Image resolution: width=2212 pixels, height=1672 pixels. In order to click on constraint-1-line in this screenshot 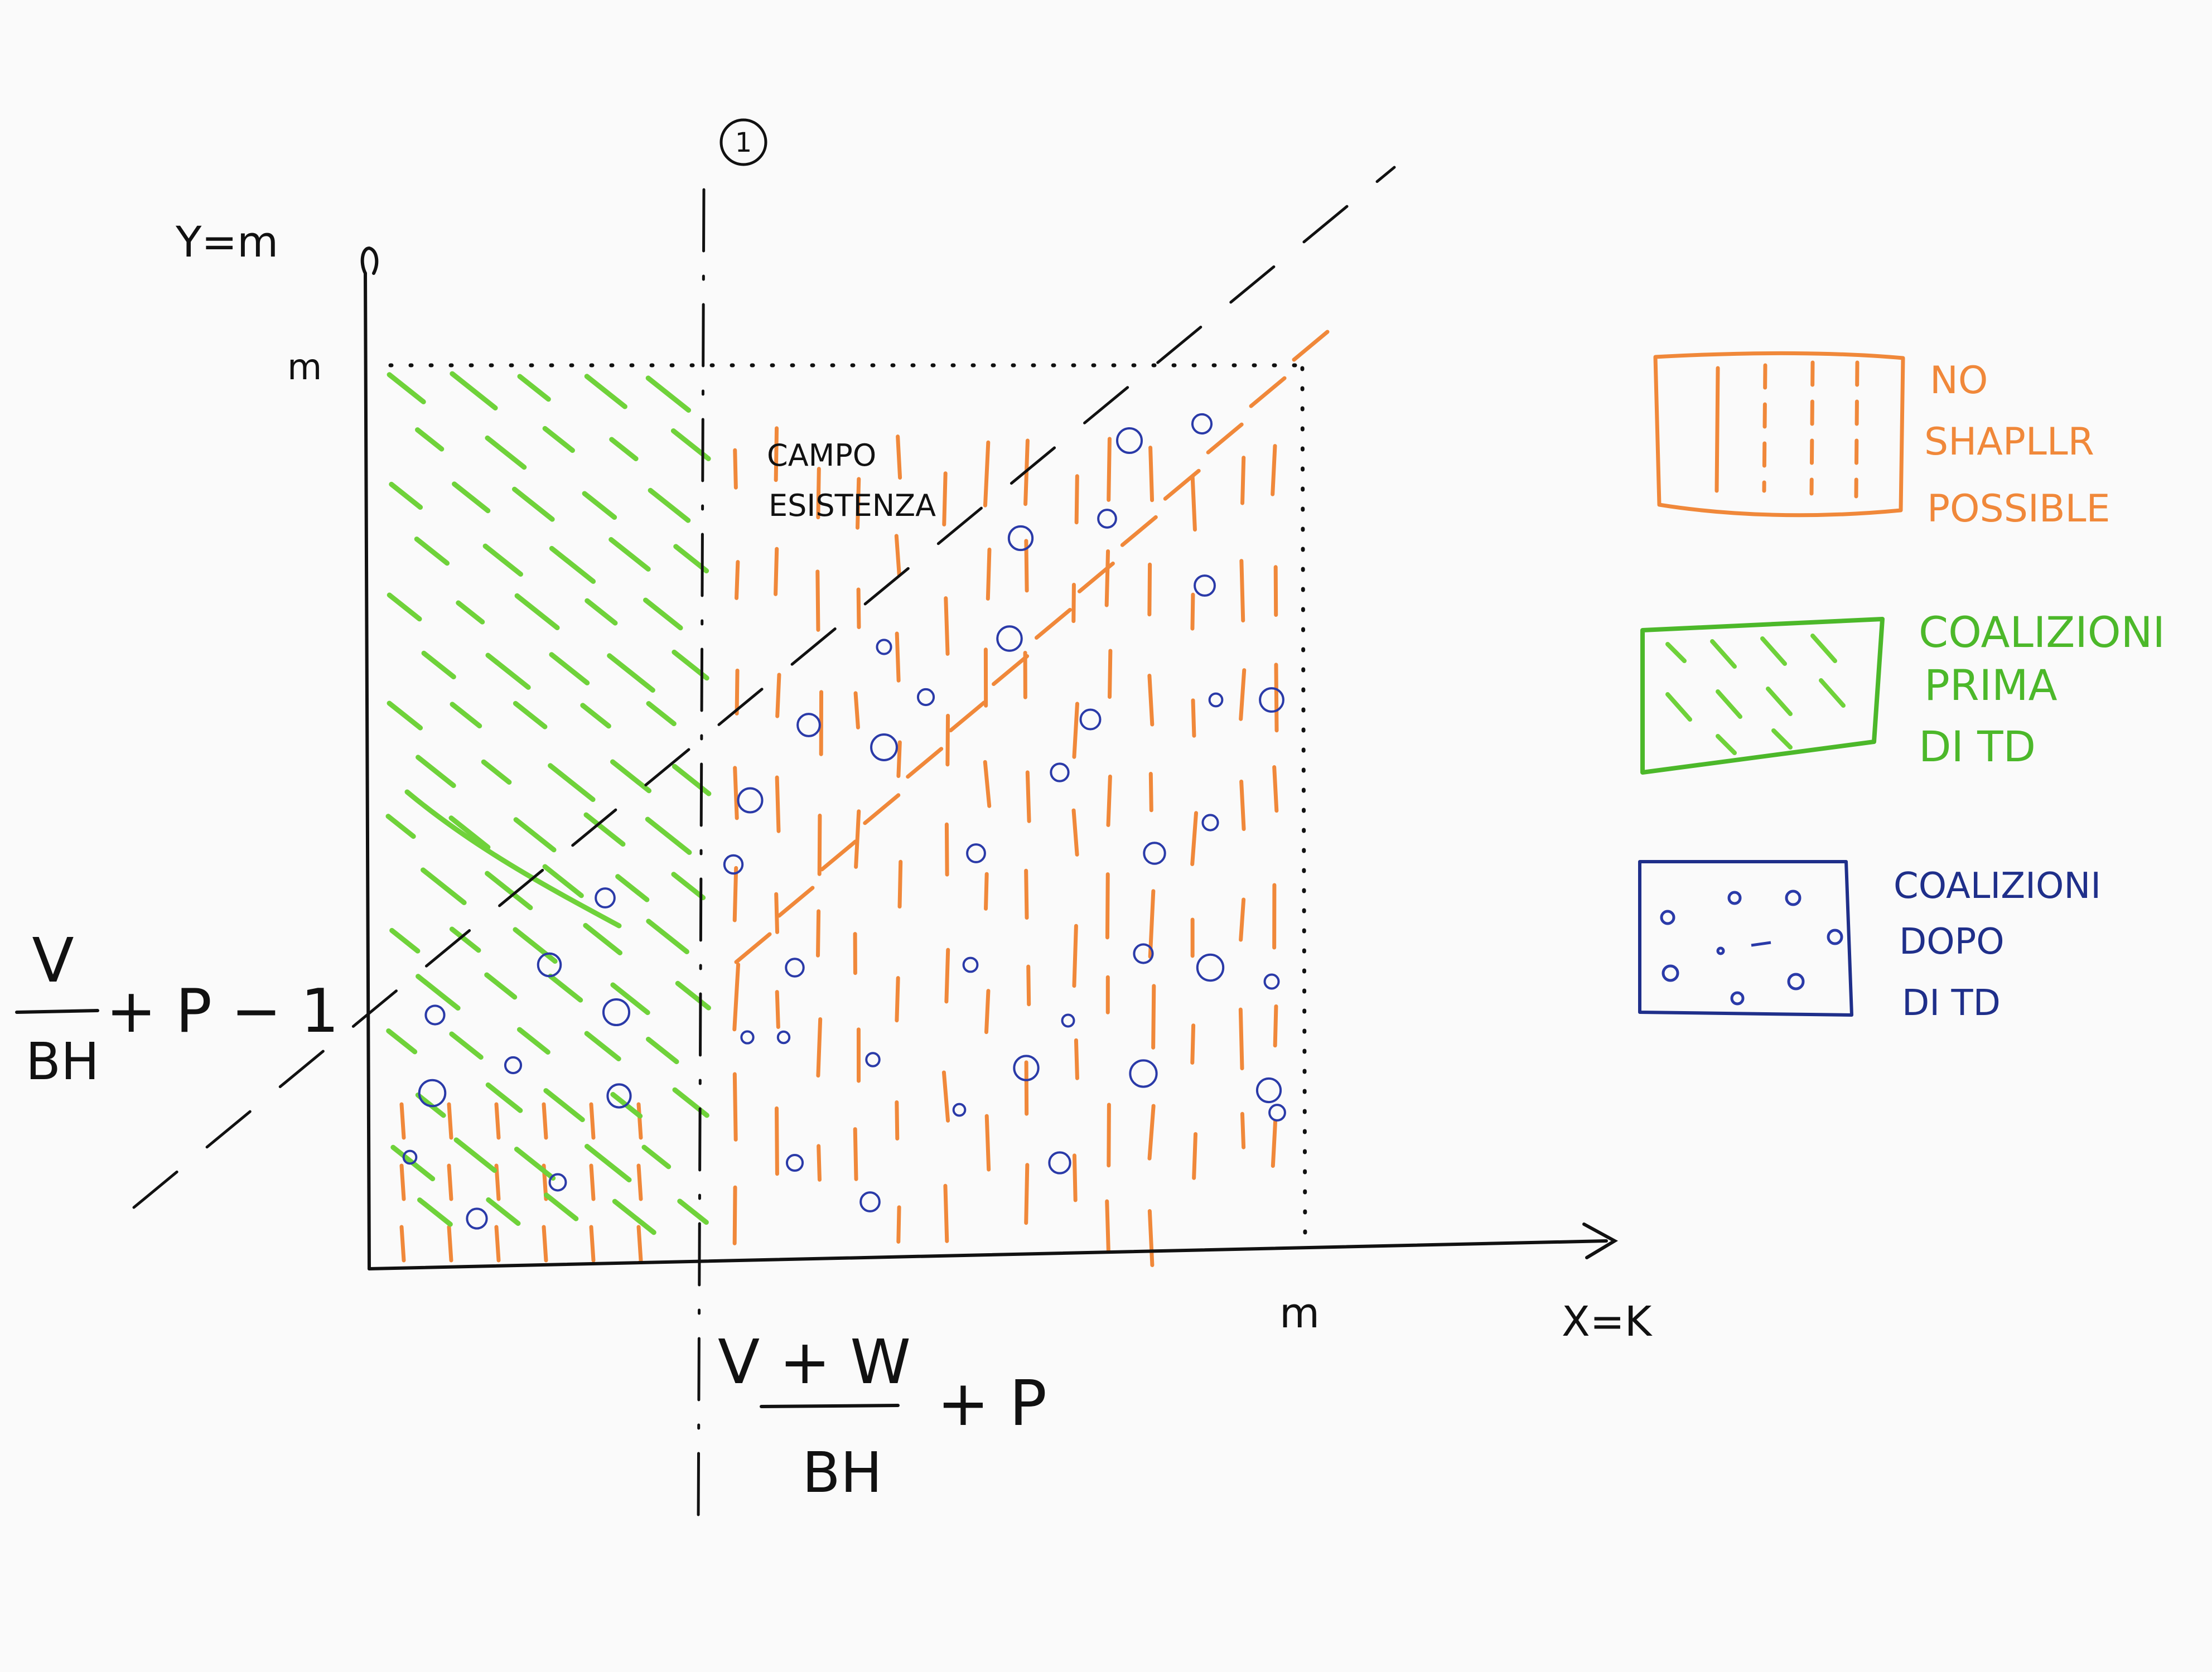, I will do `click(701, 856)`.